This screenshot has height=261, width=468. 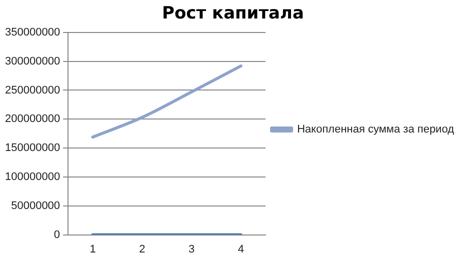 I want to click on y-tick-label: 50000000, so click(x=35, y=206).